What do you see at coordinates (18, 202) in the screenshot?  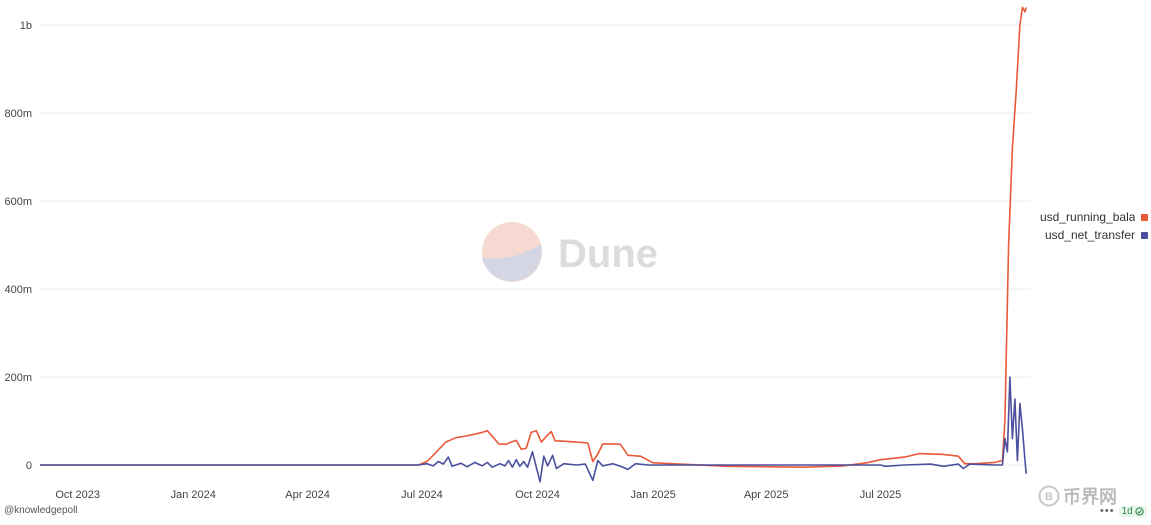 I see `y-tick-label: 600m` at bounding box center [18, 202].